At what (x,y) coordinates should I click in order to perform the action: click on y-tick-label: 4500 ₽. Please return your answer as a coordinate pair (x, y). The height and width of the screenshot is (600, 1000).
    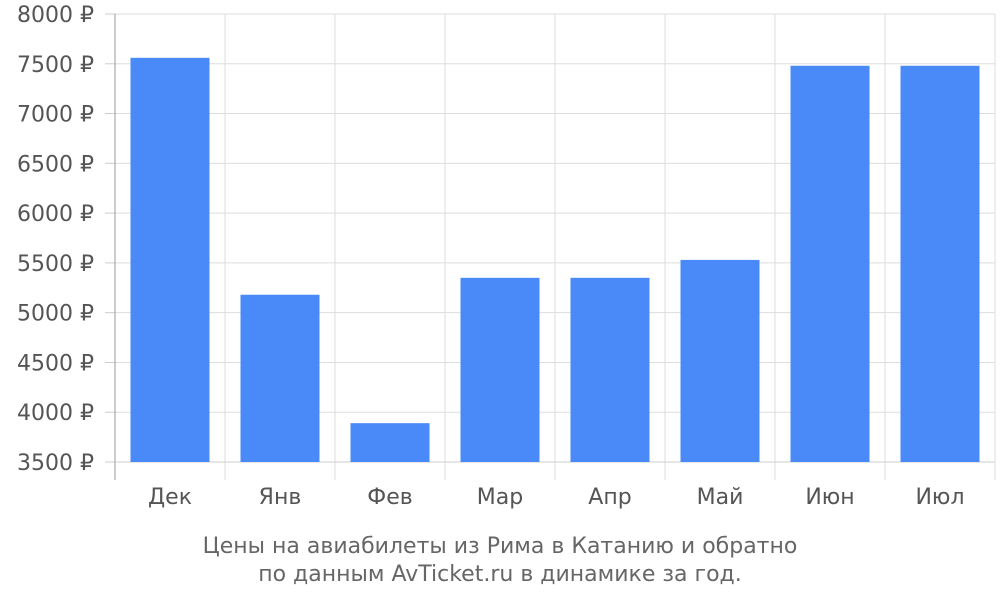
    Looking at the image, I should click on (55, 363).